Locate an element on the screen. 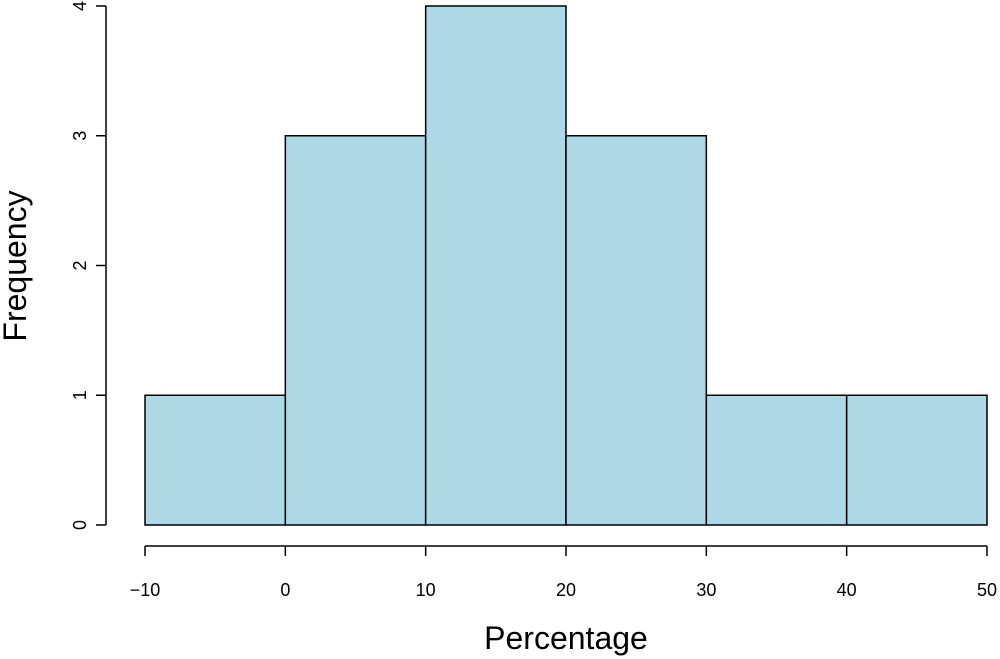 The image size is (1000, 659). x-tick-label: −10 is located at coordinates (145, 590).